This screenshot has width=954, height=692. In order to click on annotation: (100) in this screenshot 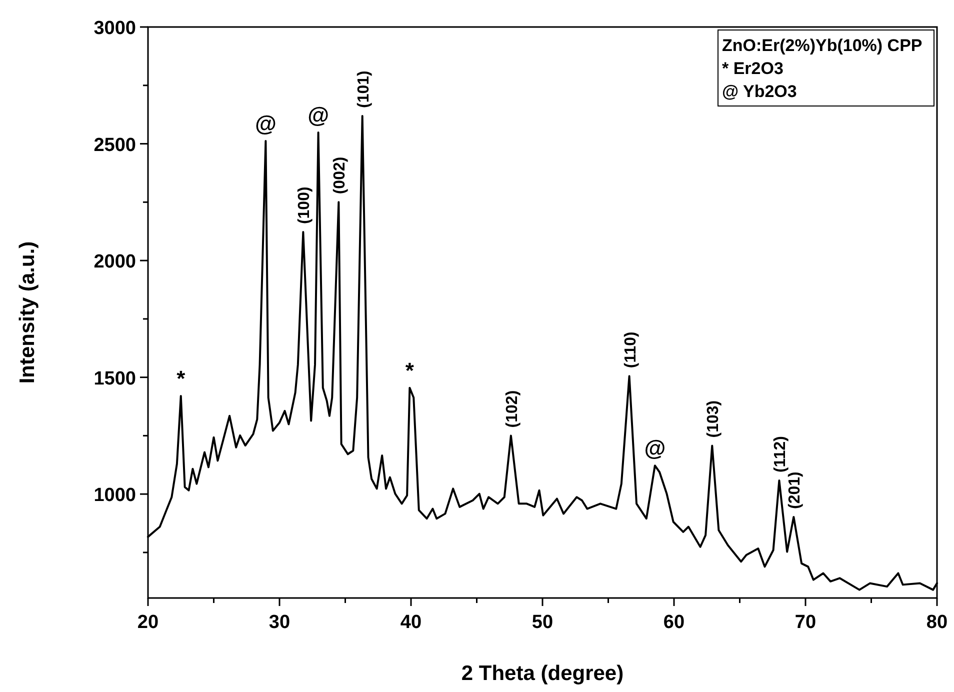, I will do `click(305, 205)`.